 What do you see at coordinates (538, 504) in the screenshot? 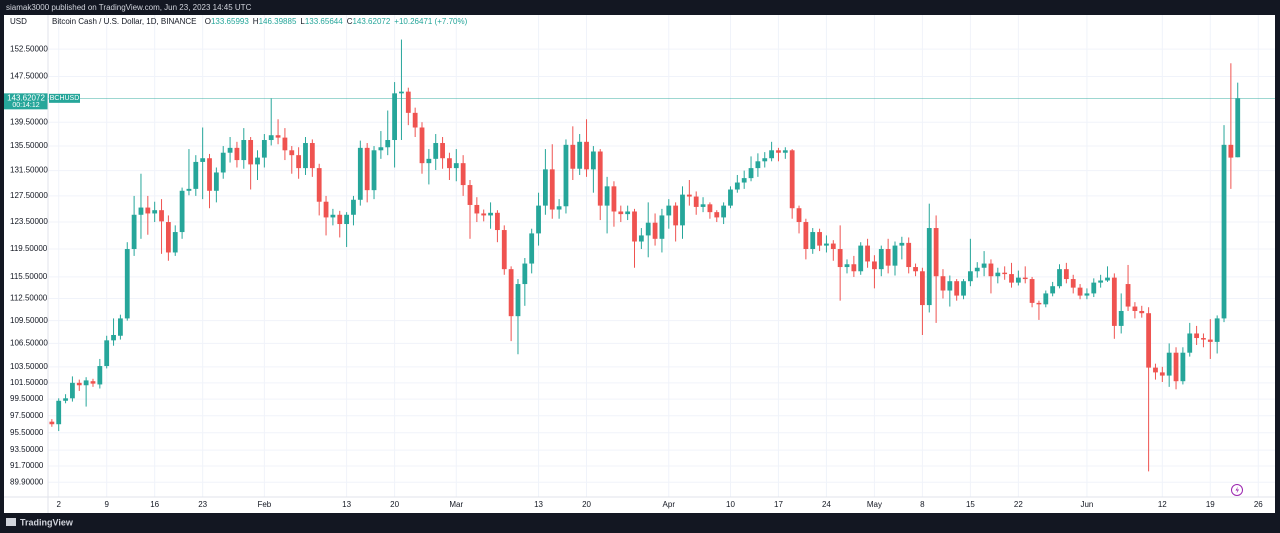
I see `x-tick-label: 13` at bounding box center [538, 504].